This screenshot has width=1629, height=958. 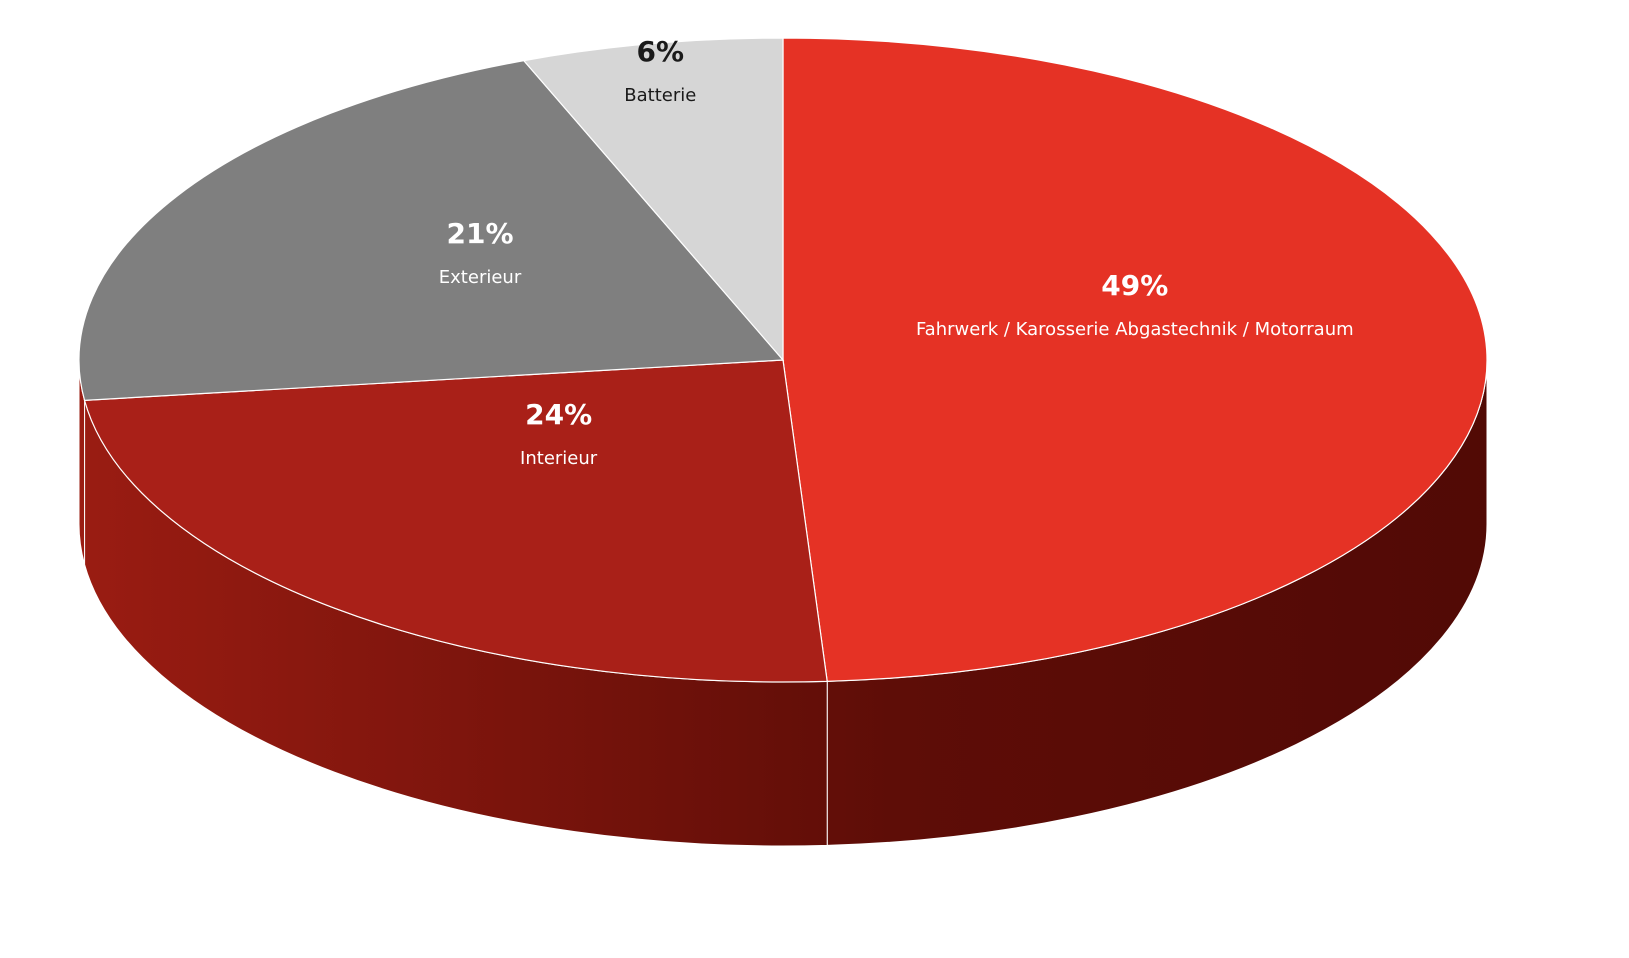 What do you see at coordinates (653, 199) in the screenshot?
I see `pie-slice-batterie` at bounding box center [653, 199].